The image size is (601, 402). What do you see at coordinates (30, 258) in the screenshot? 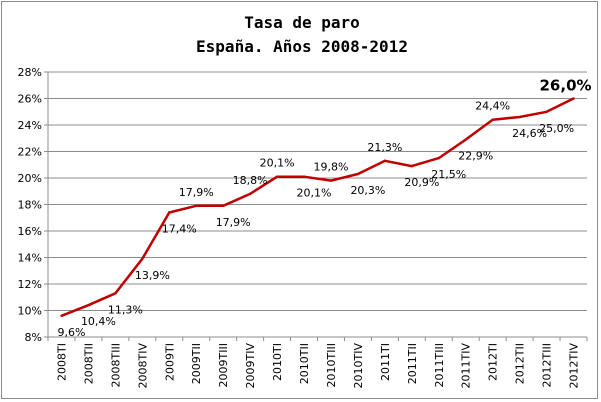
I see `y-tick-label: 14%` at bounding box center [30, 258].